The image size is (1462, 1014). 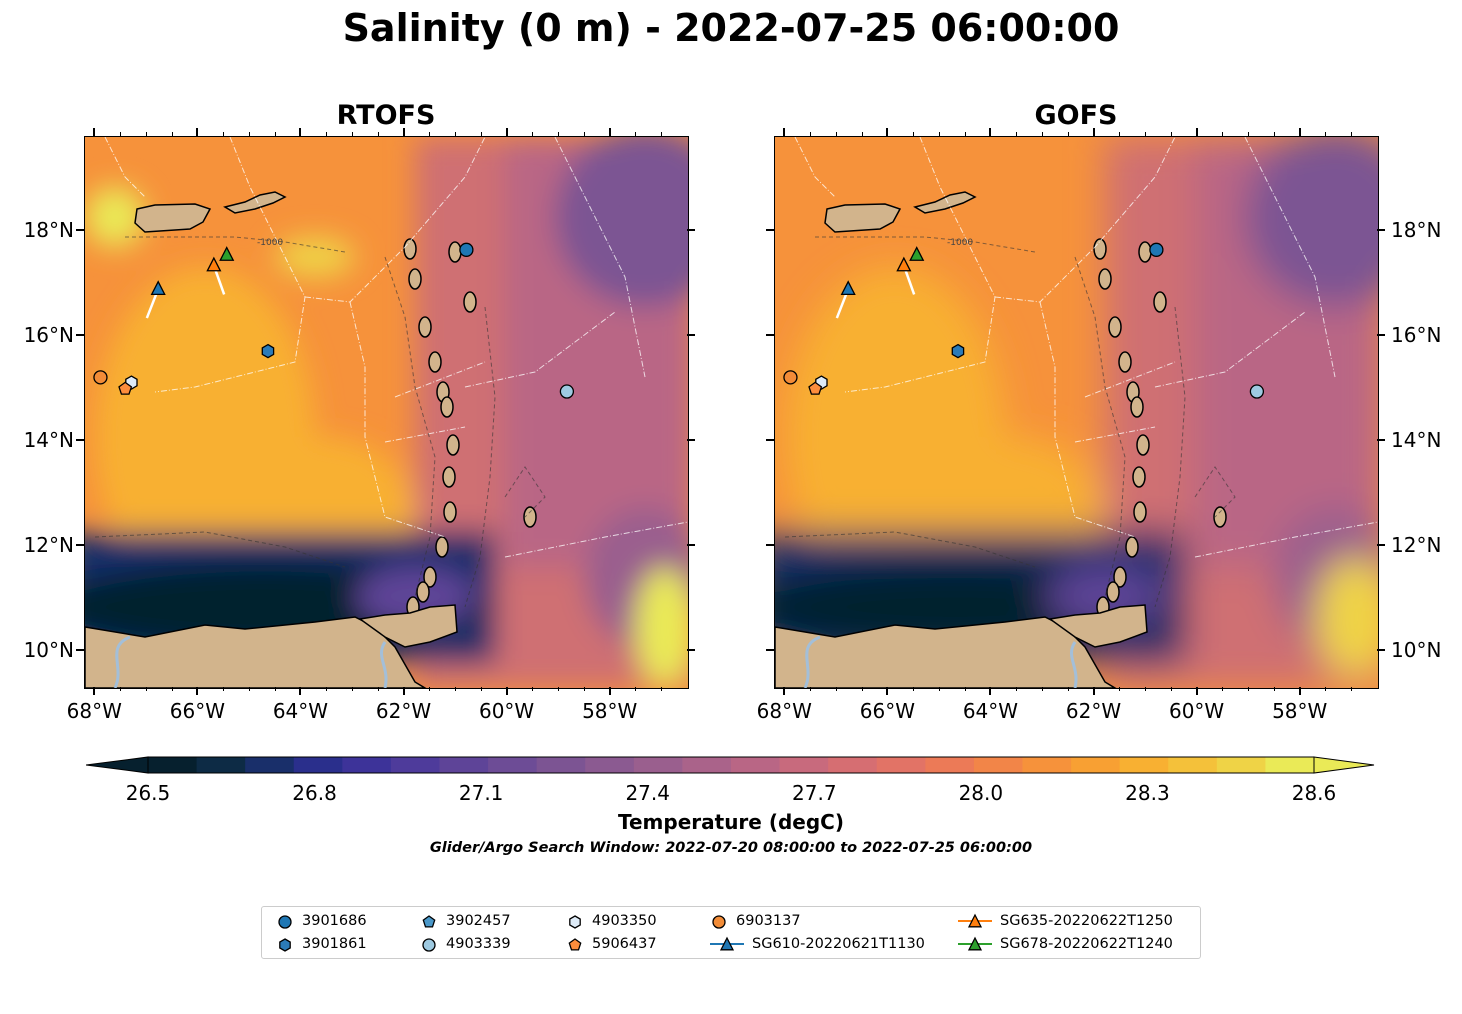 What do you see at coordinates (814, 793) in the screenshot?
I see `colorbar-tick-label: 27.7` at bounding box center [814, 793].